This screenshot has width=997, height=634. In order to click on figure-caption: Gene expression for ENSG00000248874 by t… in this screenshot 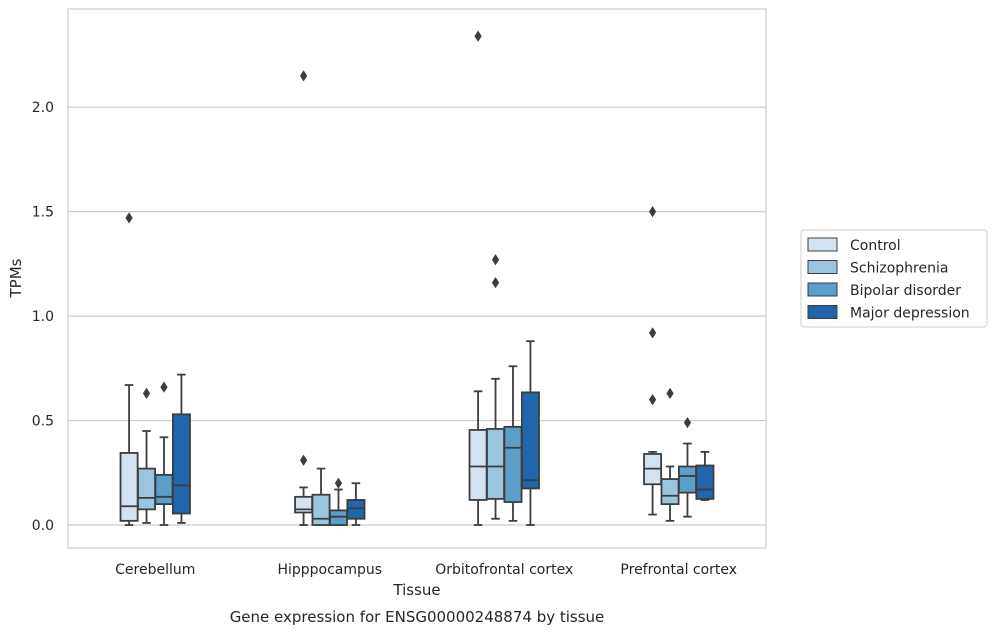, I will do `click(417, 617)`.